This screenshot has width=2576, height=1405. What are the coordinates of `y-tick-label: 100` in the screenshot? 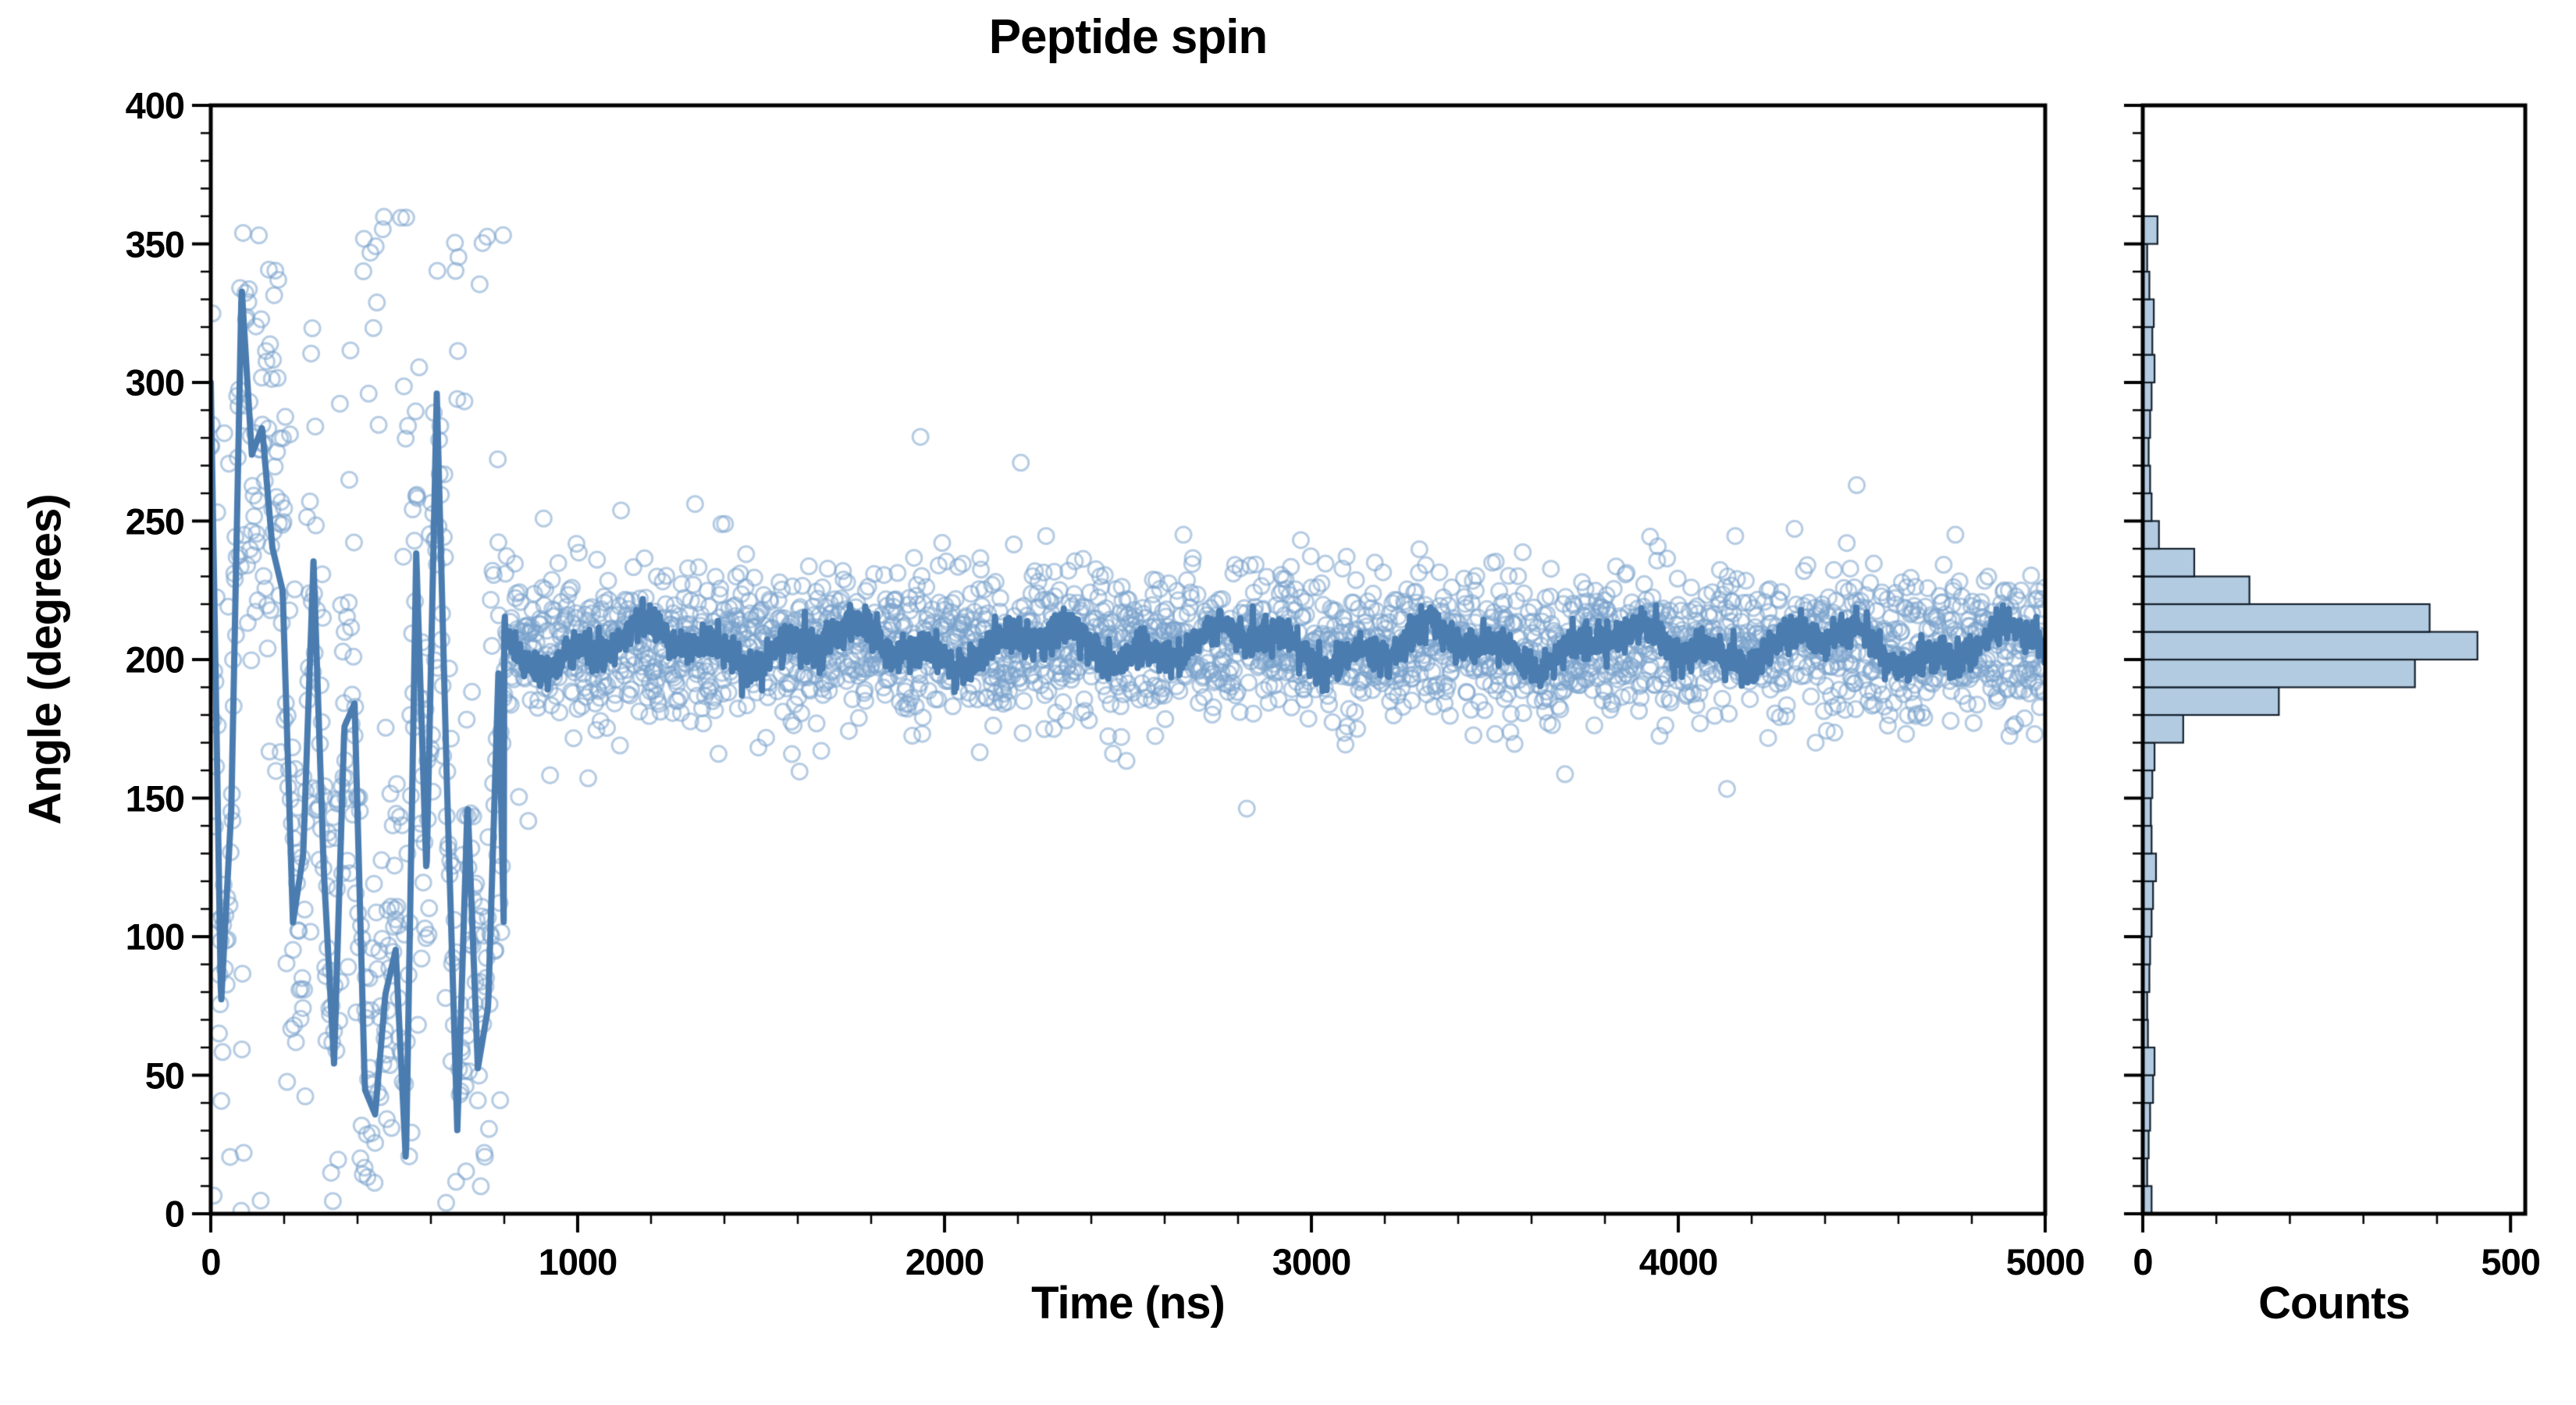 It's located at (155, 937).